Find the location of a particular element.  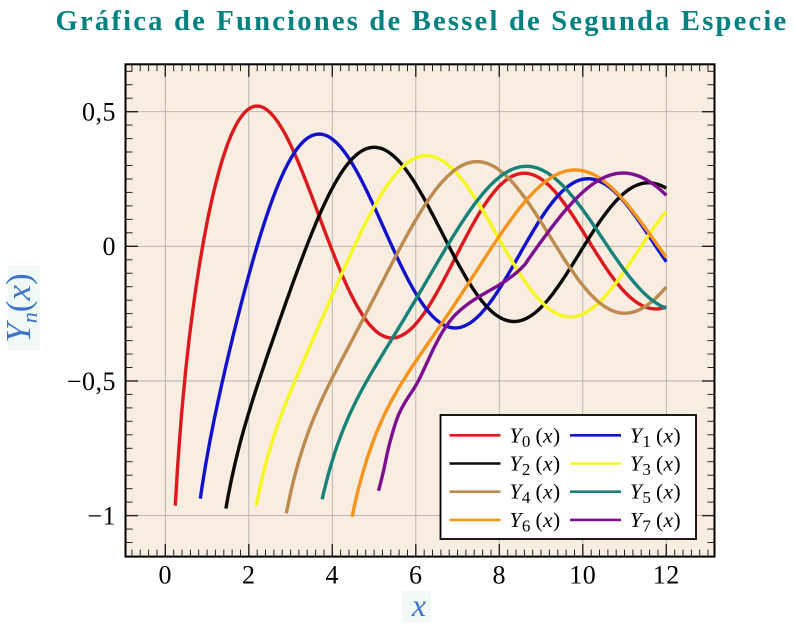

svg-text: −1 is located at coordinates (101, 515).